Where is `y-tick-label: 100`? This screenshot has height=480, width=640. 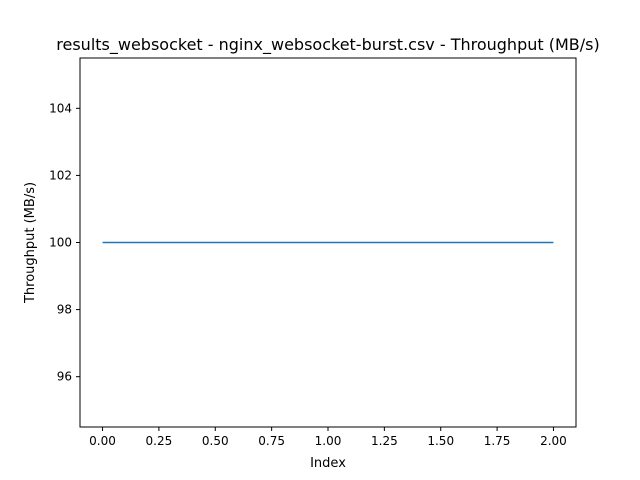 y-tick-label: 100 is located at coordinates (60, 243).